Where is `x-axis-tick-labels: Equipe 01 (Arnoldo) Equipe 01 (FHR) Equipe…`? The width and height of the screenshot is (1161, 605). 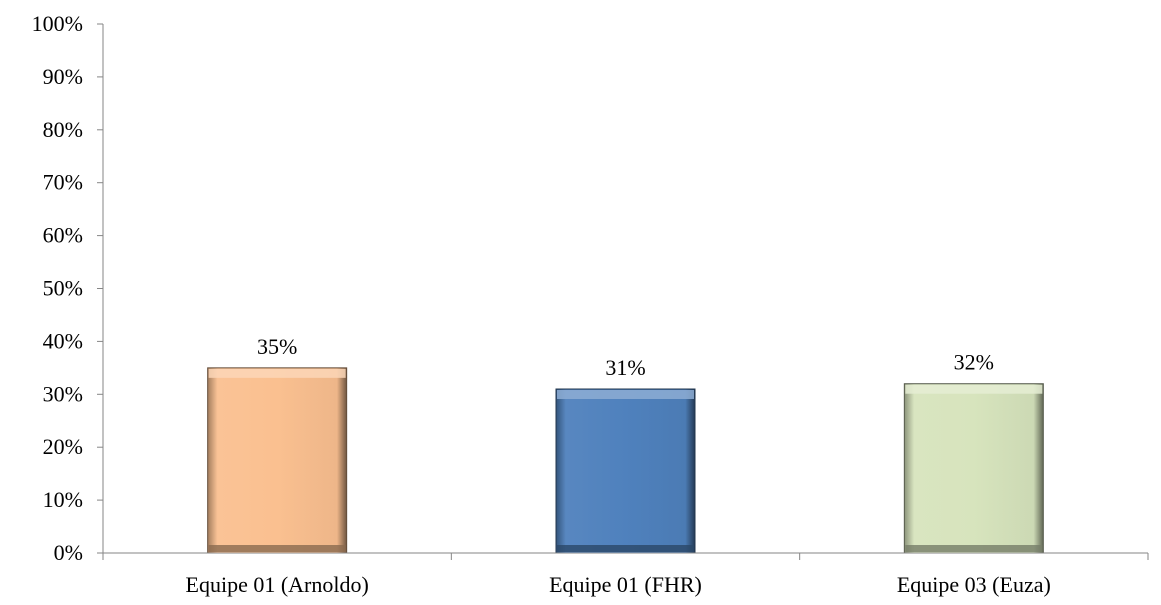 x-axis-tick-labels: Equipe 01 (Arnoldo) Equipe 01 (FHR) Equipe… is located at coordinates (618, 584).